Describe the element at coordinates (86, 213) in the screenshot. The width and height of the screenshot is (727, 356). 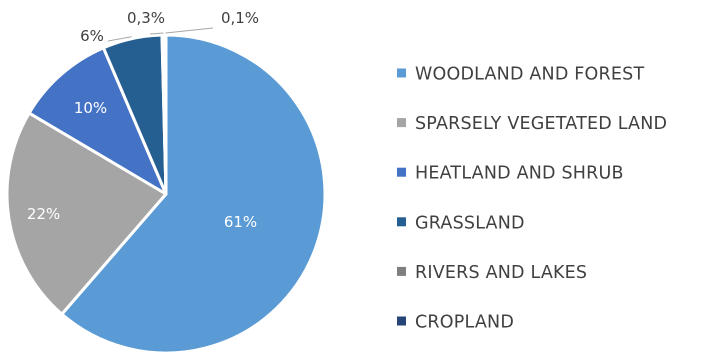
I see `pie-slice-sparsely-vegetated-land` at that location.